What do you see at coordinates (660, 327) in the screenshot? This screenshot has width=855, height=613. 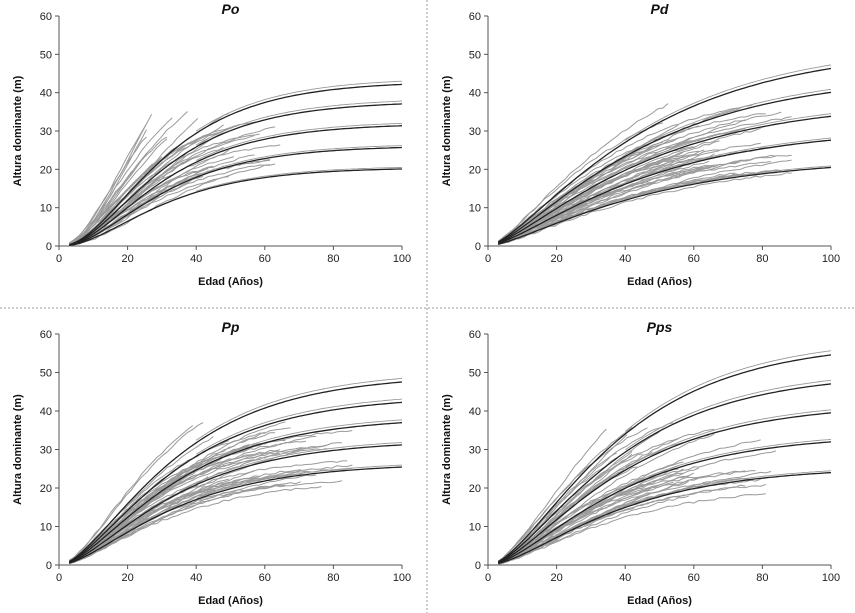 I see `panel-title: Pps` at bounding box center [660, 327].